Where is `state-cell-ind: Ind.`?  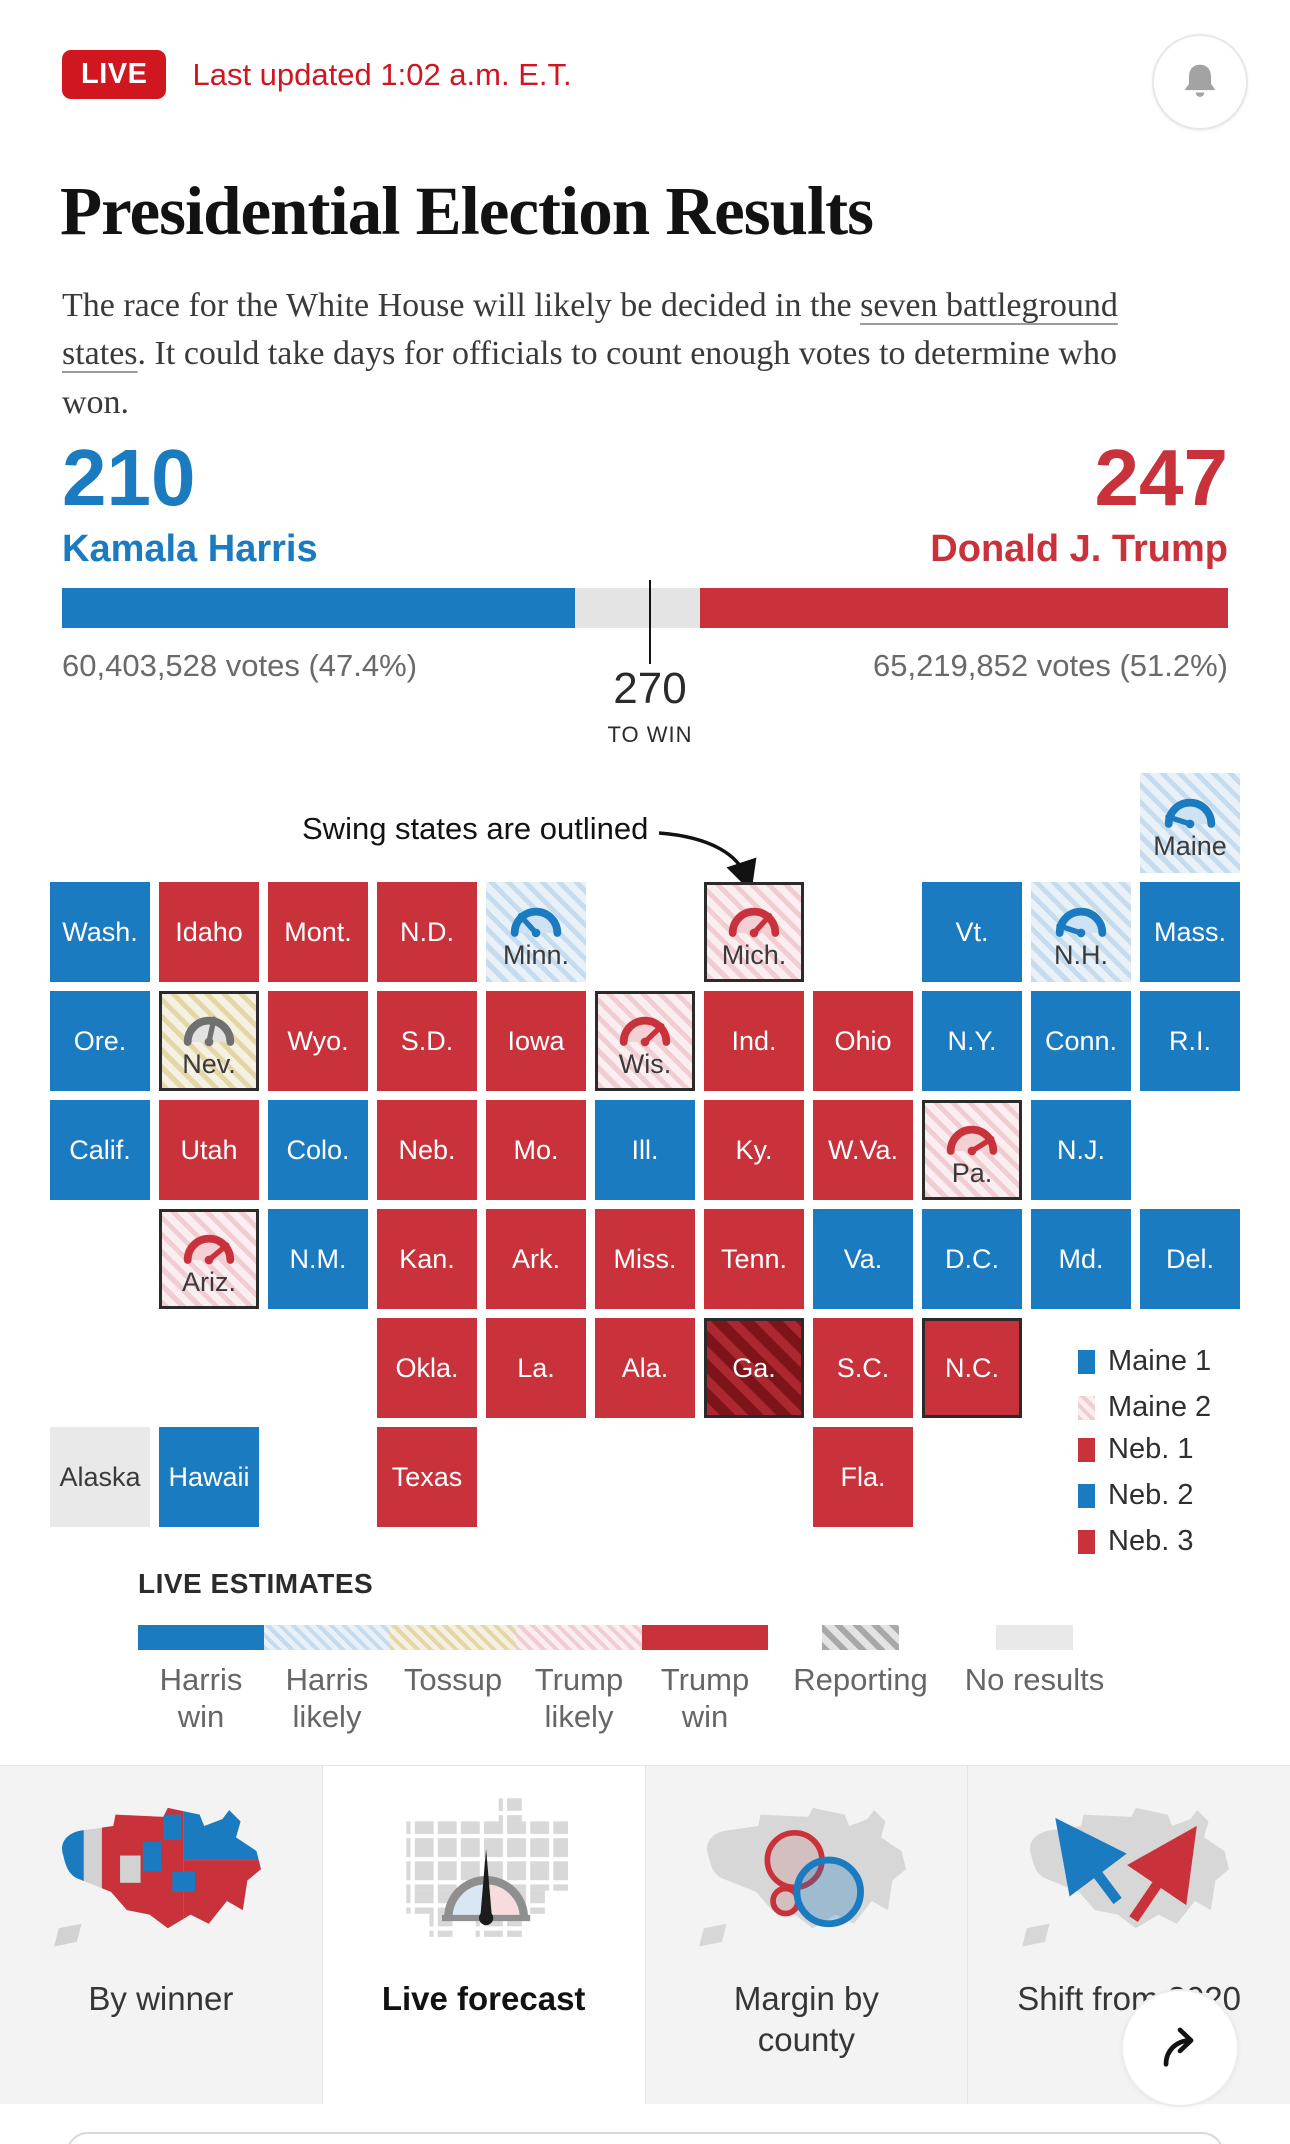 state-cell-ind: Ind. is located at coordinates (754, 1041).